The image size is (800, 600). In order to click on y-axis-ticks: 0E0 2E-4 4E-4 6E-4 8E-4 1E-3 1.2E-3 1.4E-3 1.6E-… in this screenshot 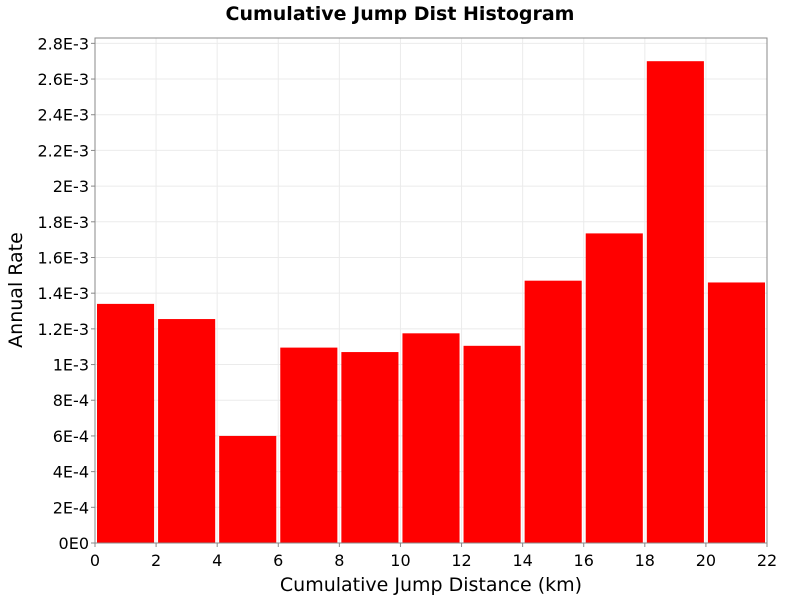, I will do `click(66, 293)`.